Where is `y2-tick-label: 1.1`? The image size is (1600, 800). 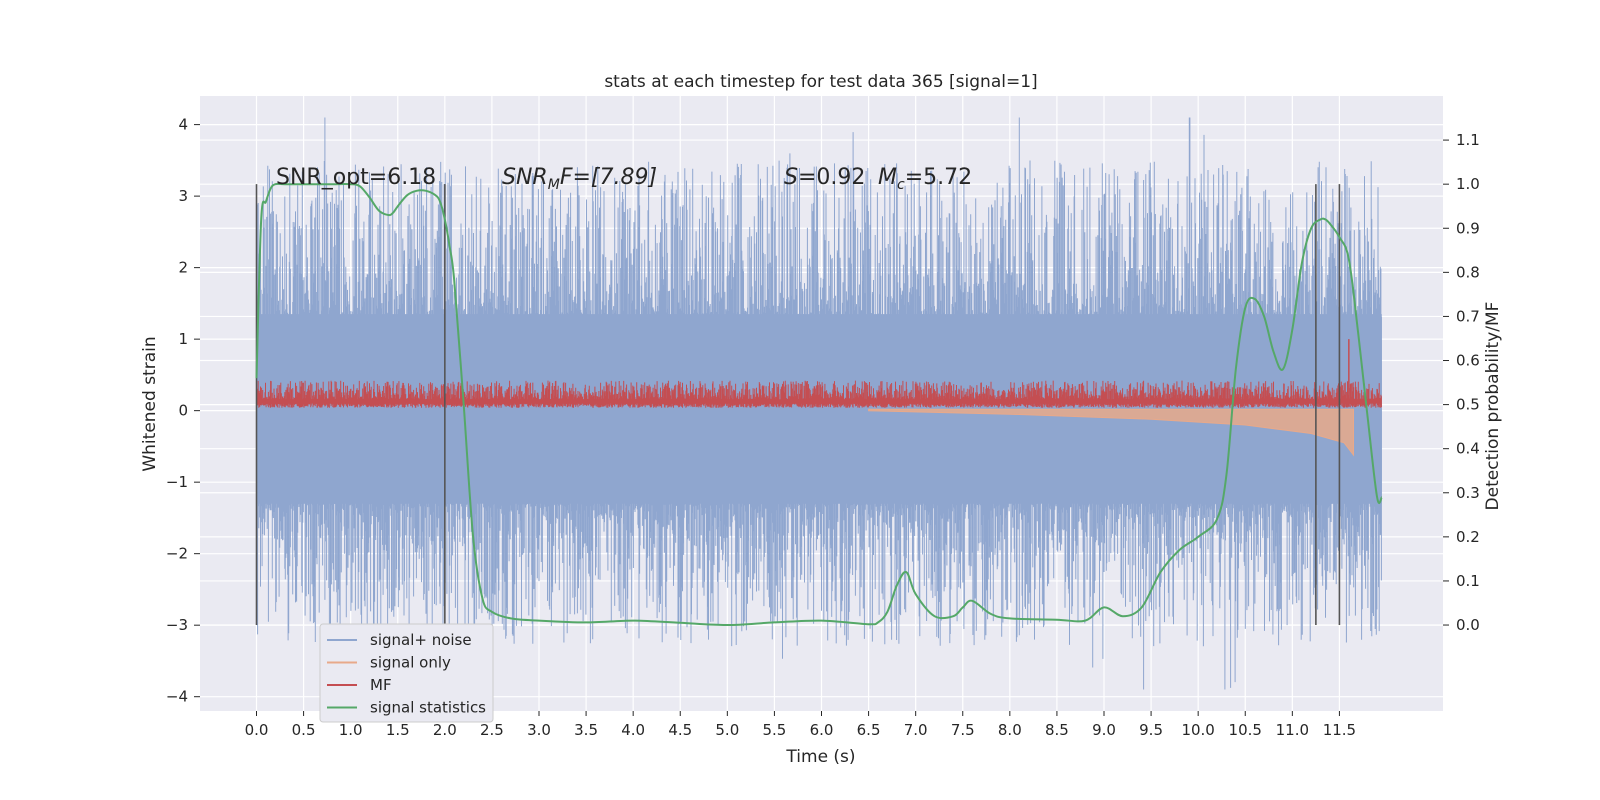 y2-tick-label: 1.1 is located at coordinates (1468, 140).